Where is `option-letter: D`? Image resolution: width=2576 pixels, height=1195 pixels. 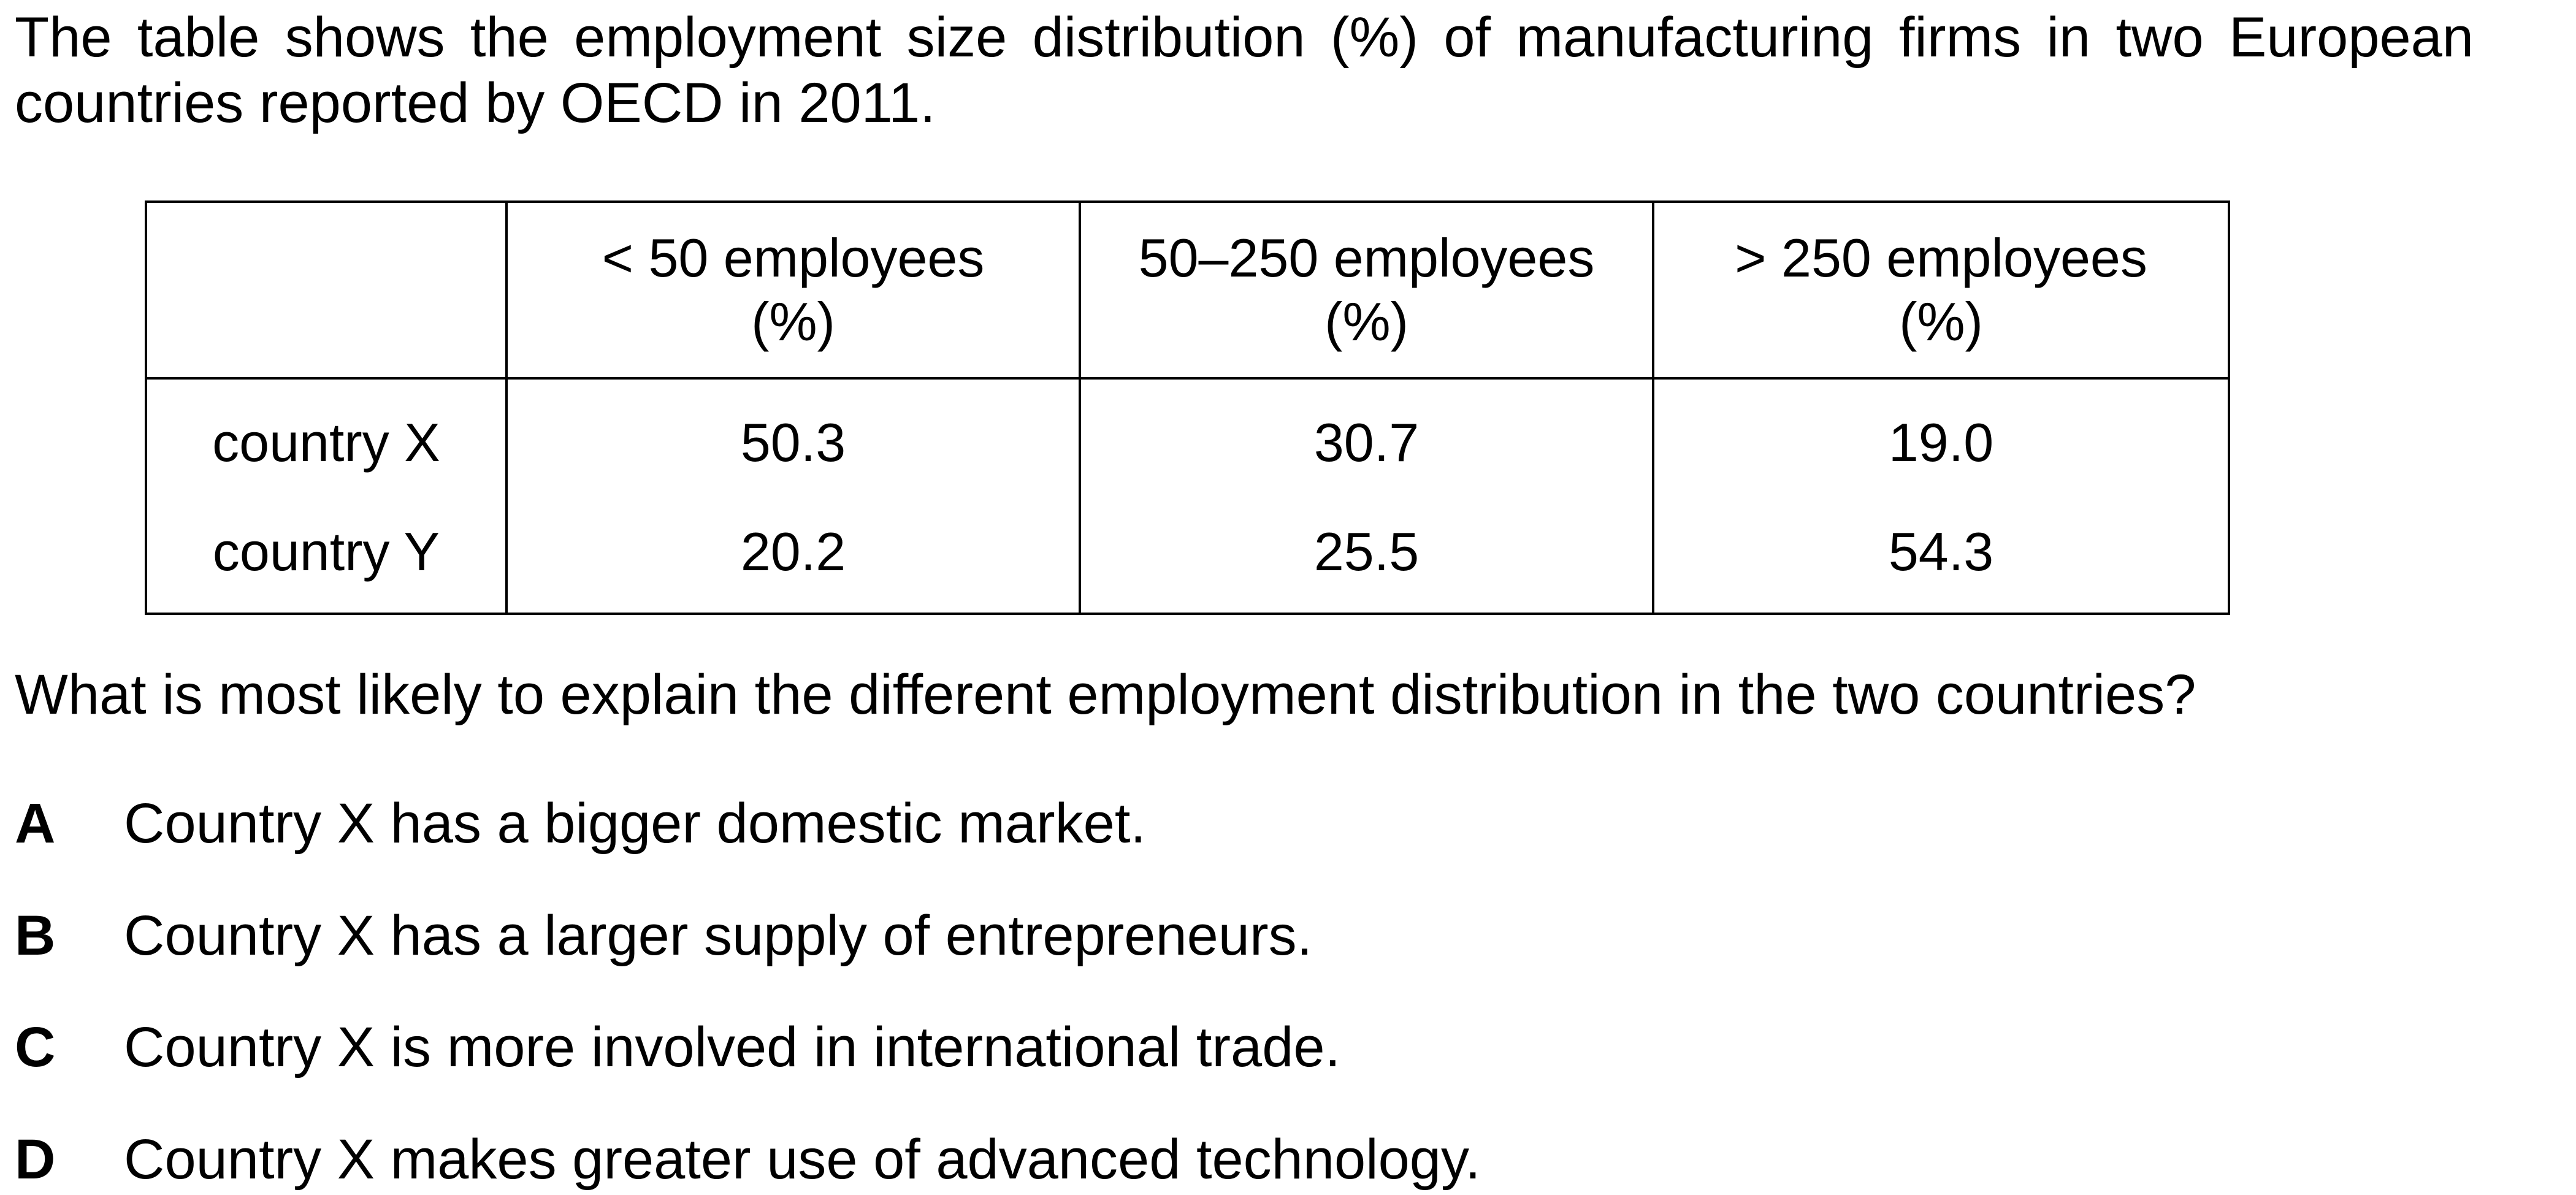 option-letter: D is located at coordinates (35, 1159).